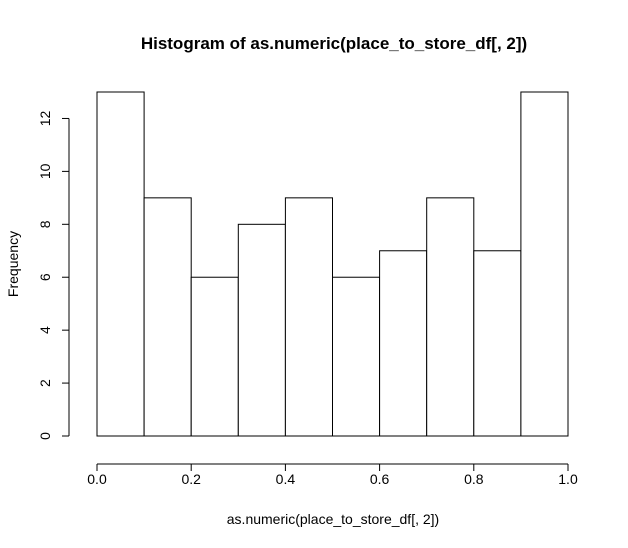  What do you see at coordinates (45, 383) in the screenshot?
I see `y-tick-label: 2` at bounding box center [45, 383].